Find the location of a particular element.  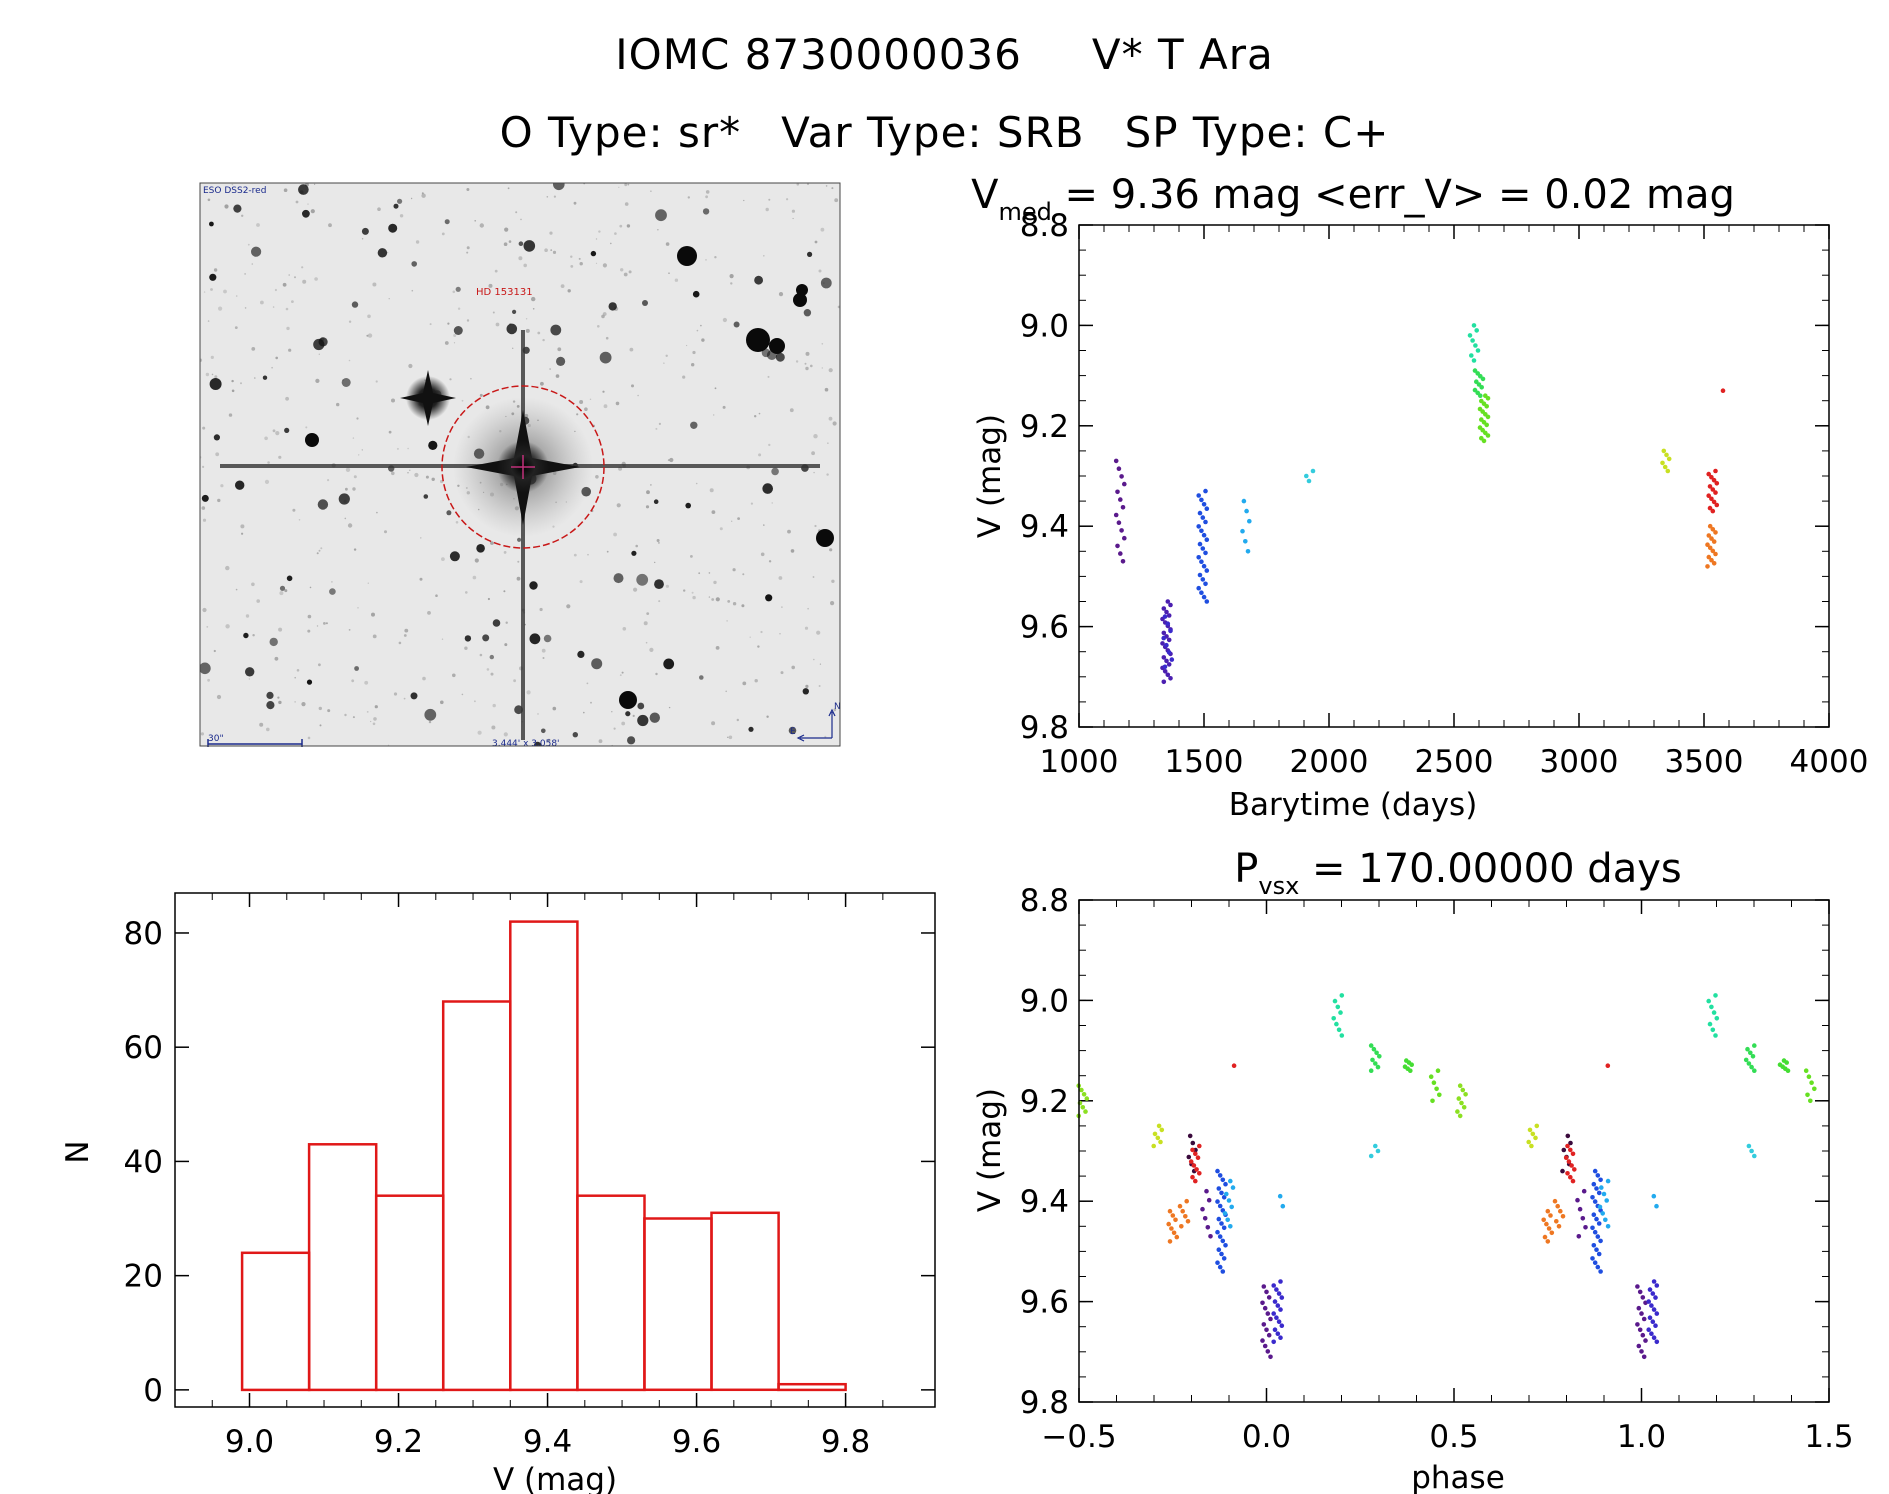

figure-title: IOMC 8730000036 V* T Ara is located at coordinates (944, 54).